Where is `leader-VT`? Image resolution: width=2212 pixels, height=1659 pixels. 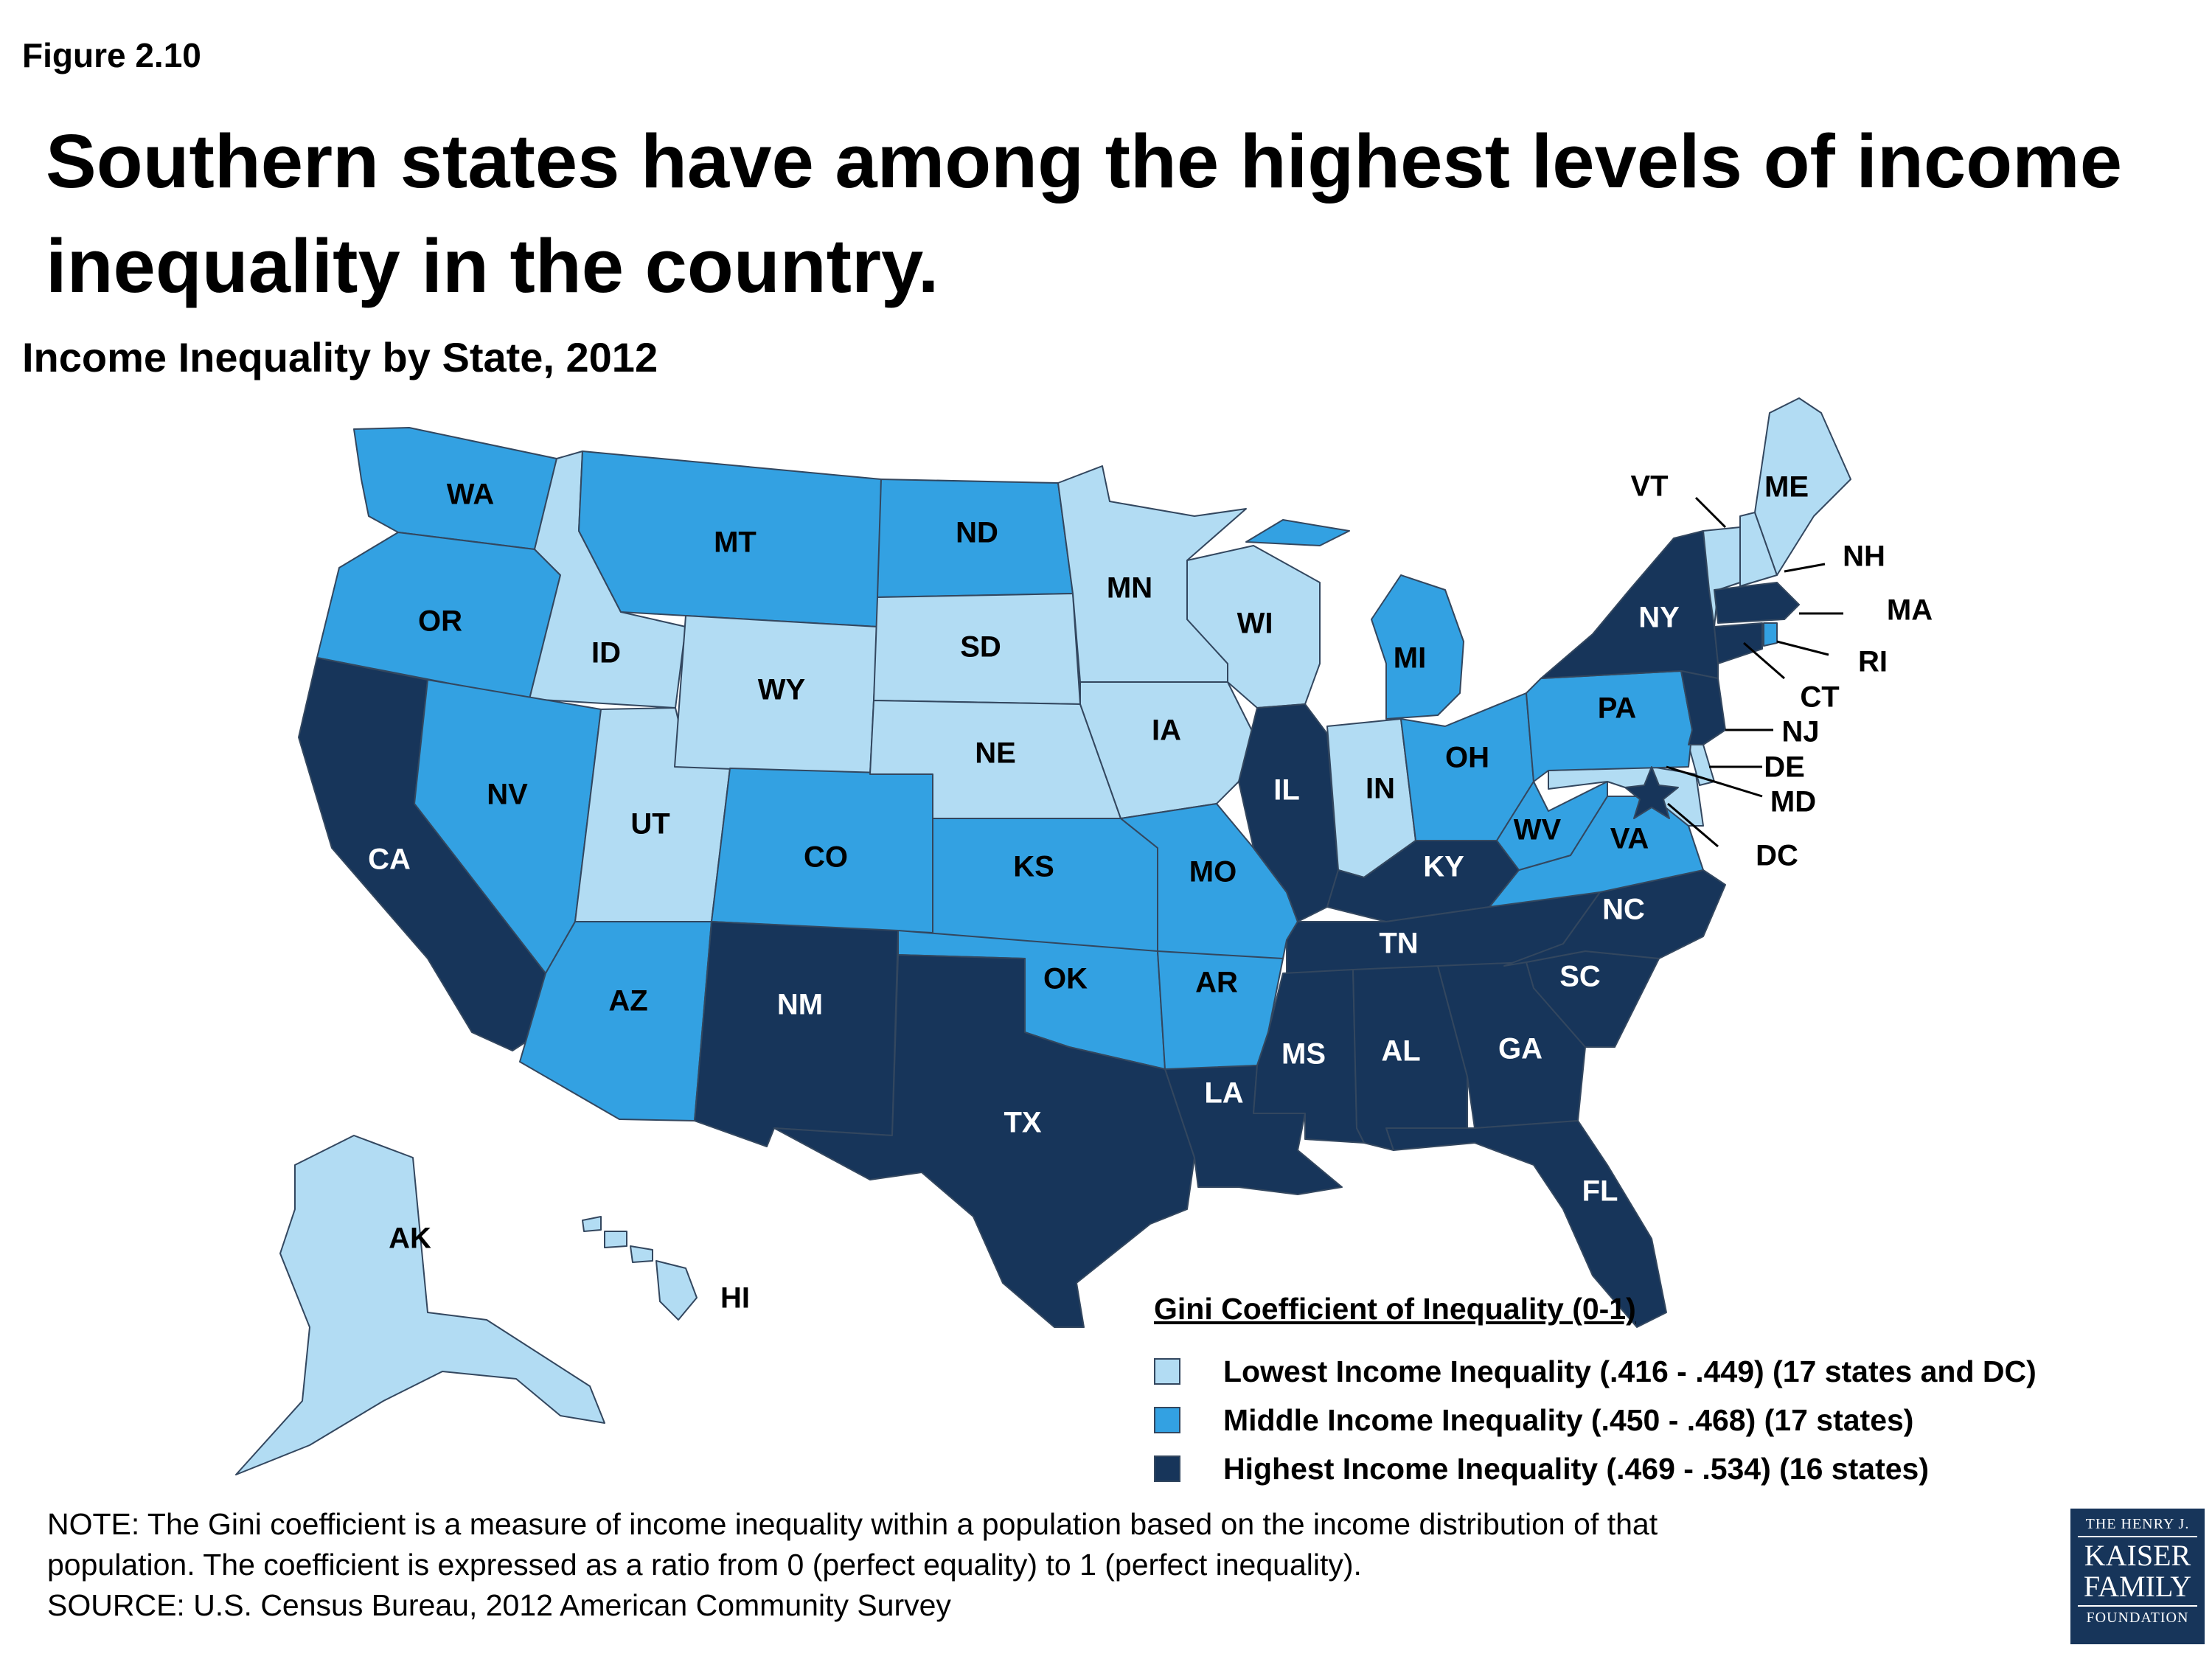
leader-VT is located at coordinates (1710, 512).